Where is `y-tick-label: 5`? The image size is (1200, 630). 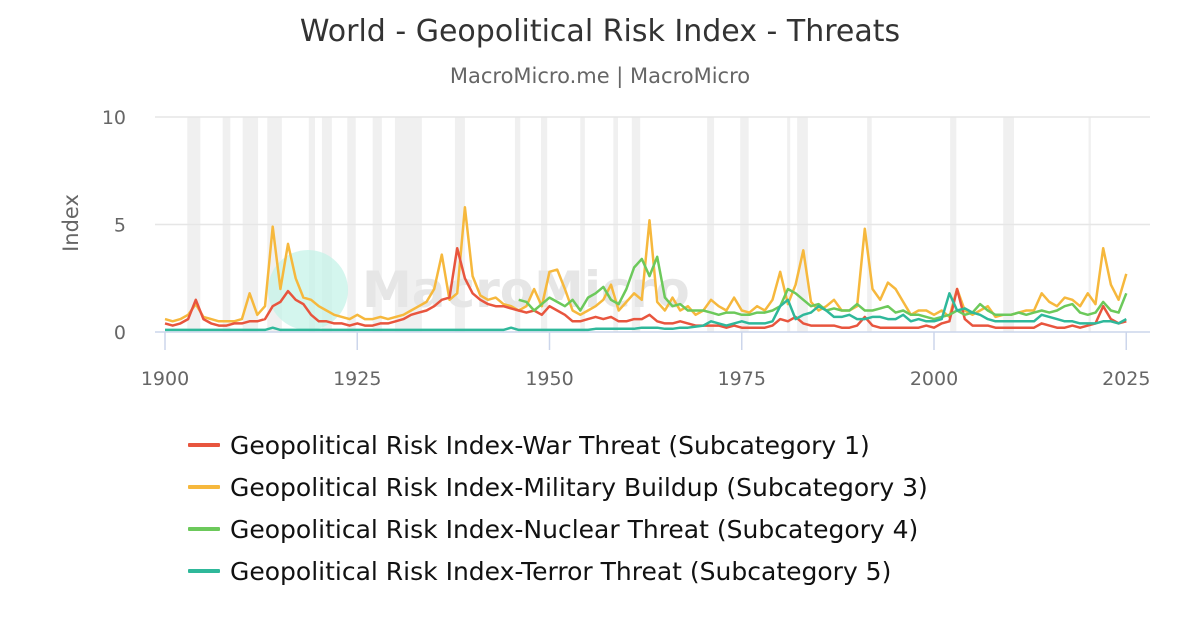 y-tick-label: 5 is located at coordinates (120, 226).